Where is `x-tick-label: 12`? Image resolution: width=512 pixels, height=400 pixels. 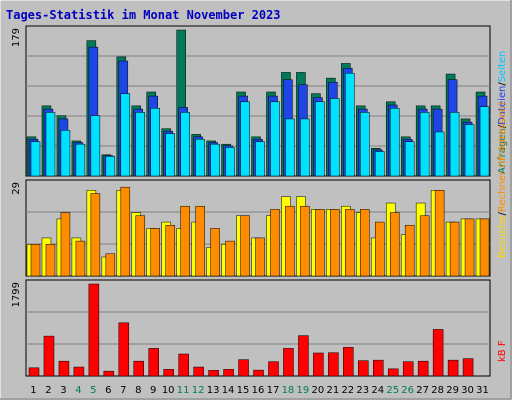
x-tick-label: 12 is located at coordinates (198, 390).